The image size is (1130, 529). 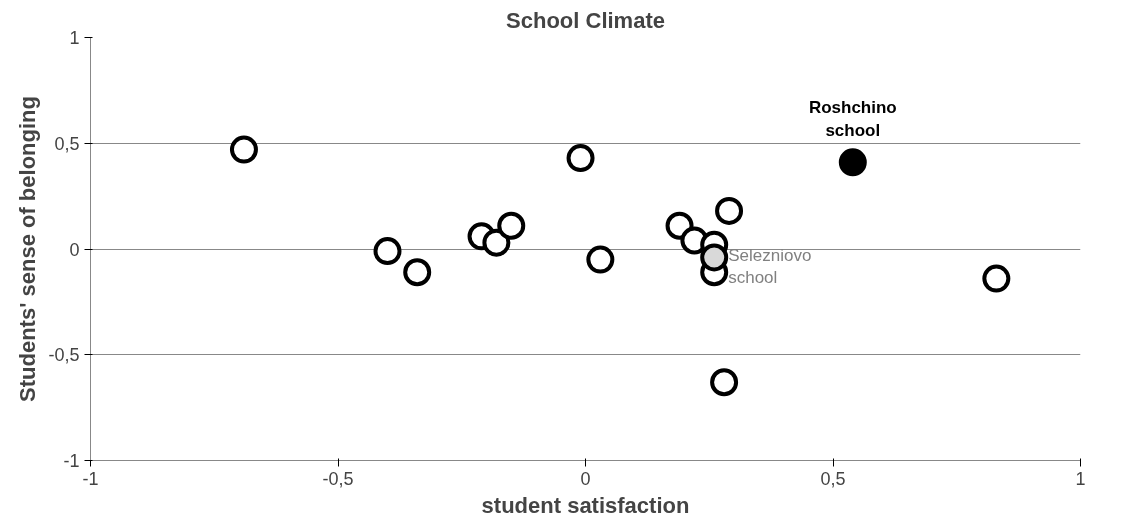 What do you see at coordinates (852, 119) in the screenshot?
I see `series-label: Roshchino school` at bounding box center [852, 119].